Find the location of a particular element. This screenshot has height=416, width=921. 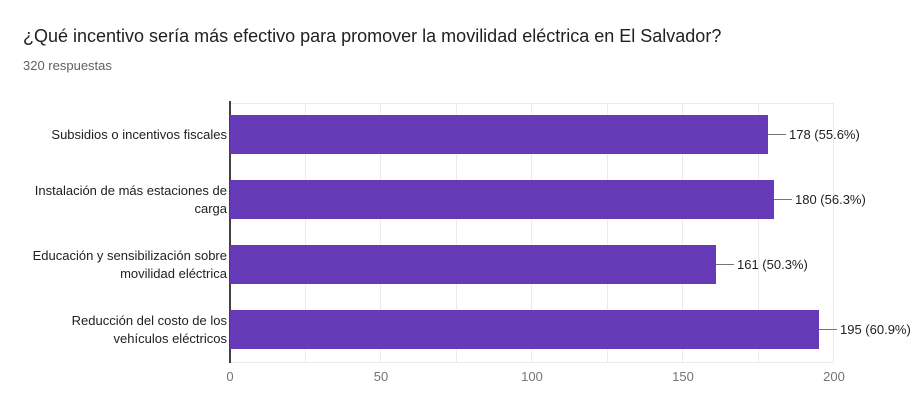

x-tick-label: 200 is located at coordinates (834, 376).